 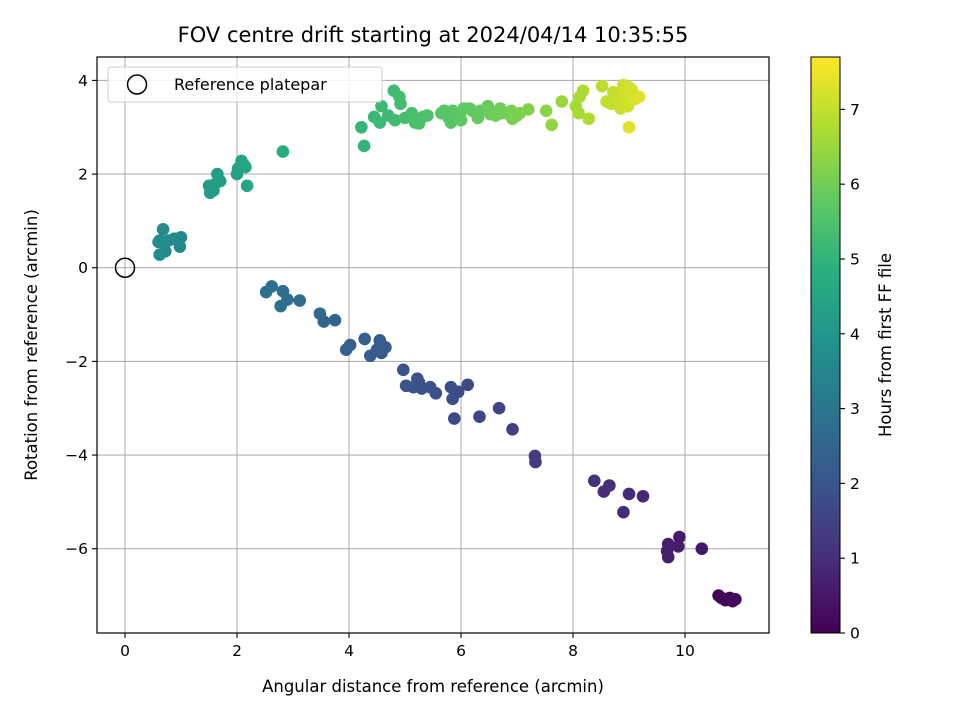 I want to click on legend: Reference platepar, so click(x=245, y=84).